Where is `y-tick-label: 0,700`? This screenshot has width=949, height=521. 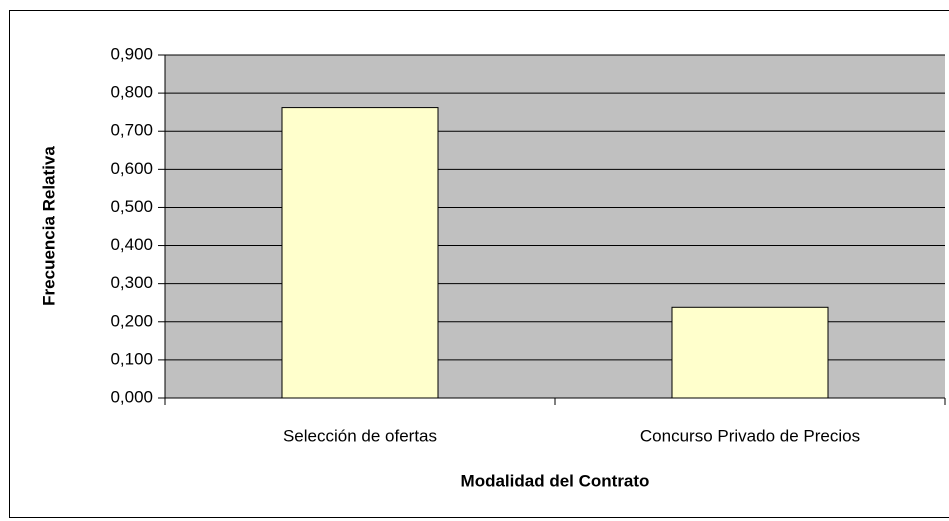
y-tick-label: 0,700 is located at coordinates (131, 130).